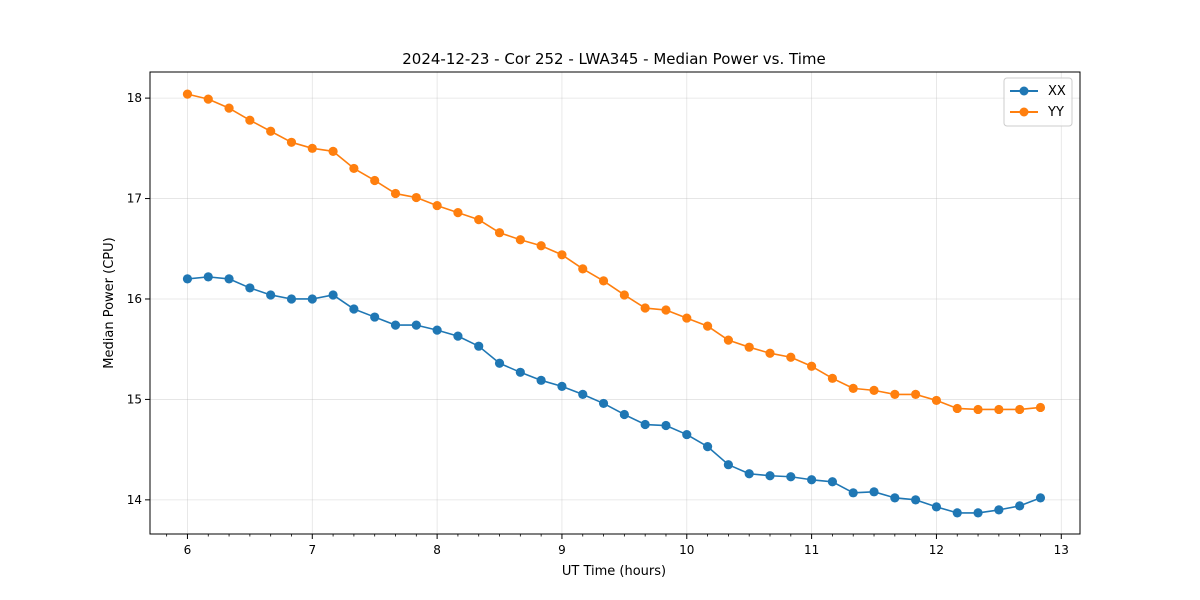  Describe the element at coordinates (134, 199) in the screenshot. I see `y-tick-label: 17` at that location.